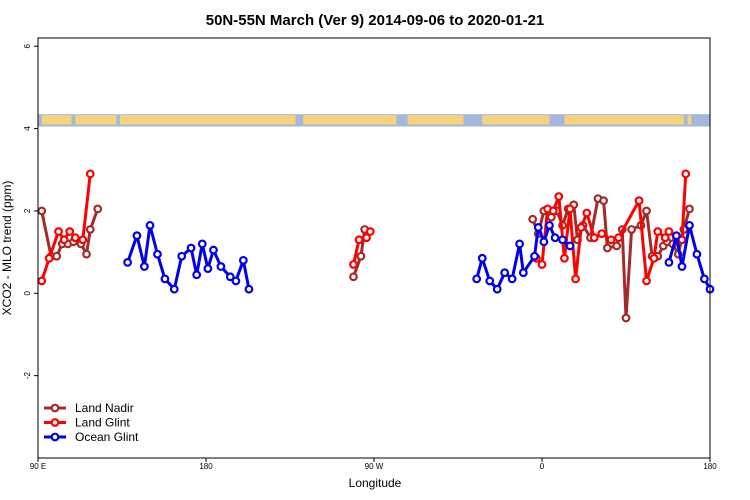 The image size is (750, 500). I want to click on y-axis-label: XCO2 - MLO trend (ppm), so click(7, 248).